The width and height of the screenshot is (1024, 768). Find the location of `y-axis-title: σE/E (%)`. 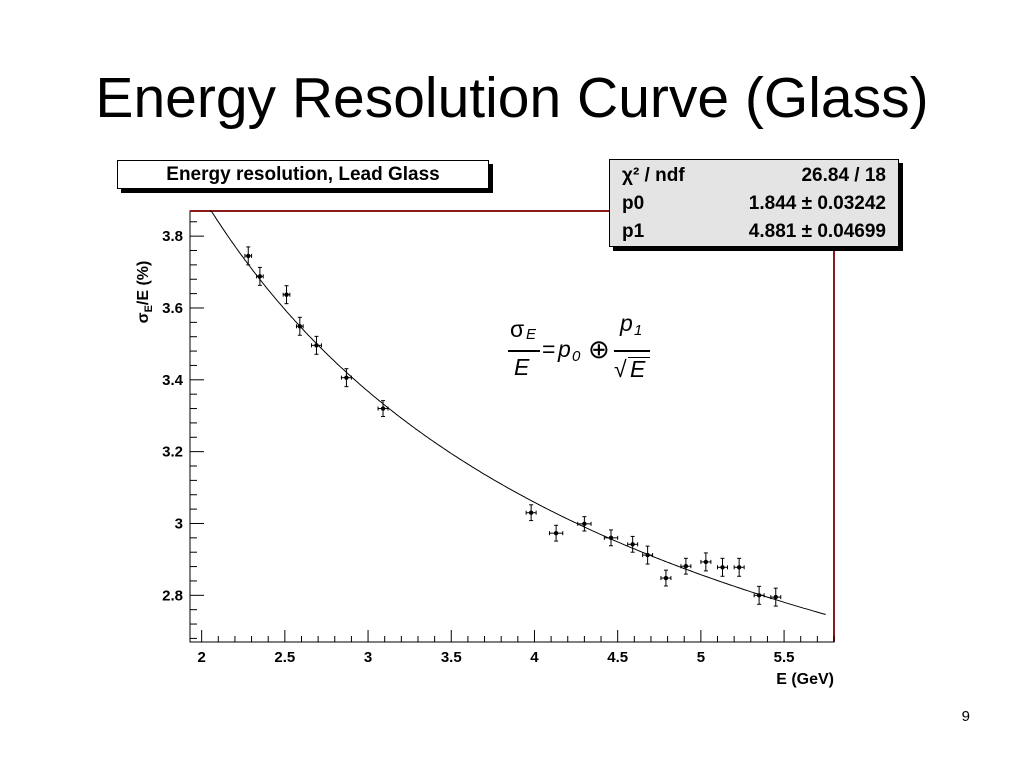

y-axis-title: σE/E (%) is located at coordinates (145, 292).